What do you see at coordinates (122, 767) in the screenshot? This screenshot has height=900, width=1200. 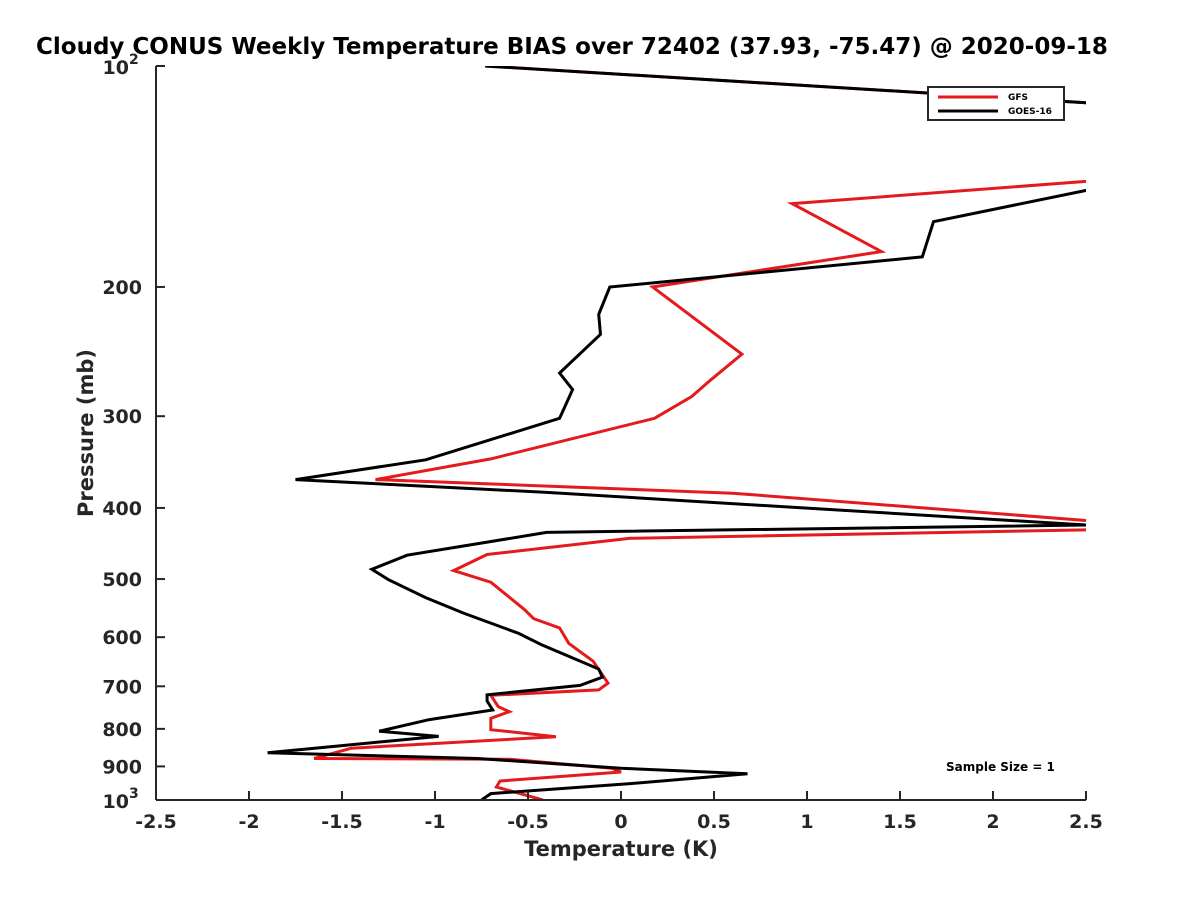 I see `y-tick-label: 900` at bounding box center [122, 767].